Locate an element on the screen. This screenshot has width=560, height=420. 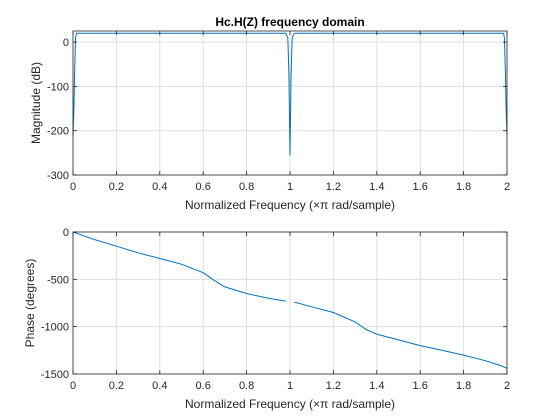
phase-y-tick-label: -1000 is located at coordinates (55, 328).